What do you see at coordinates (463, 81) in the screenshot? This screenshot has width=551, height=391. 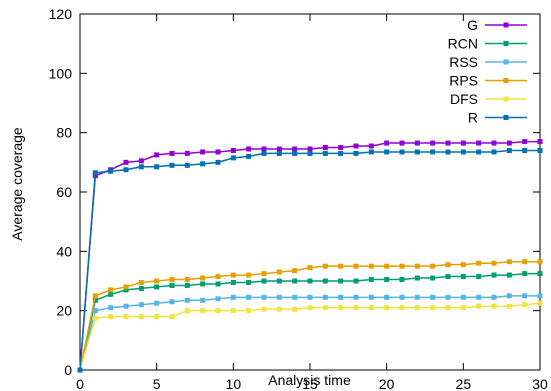 I see `legend-label-rps: RPS` at bounding box center [463, 81].